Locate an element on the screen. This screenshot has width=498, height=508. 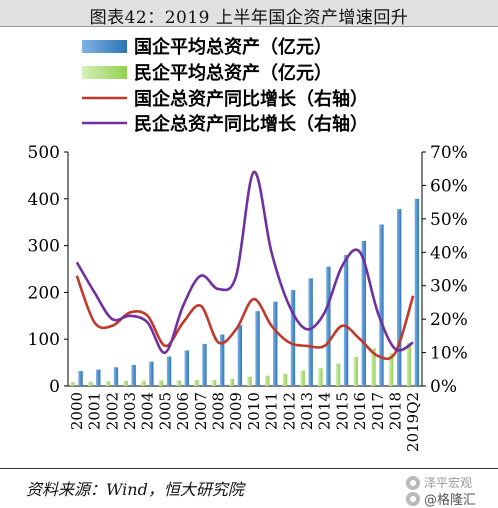
x-tick-label: 2005 is located at coordinates (165, 411).